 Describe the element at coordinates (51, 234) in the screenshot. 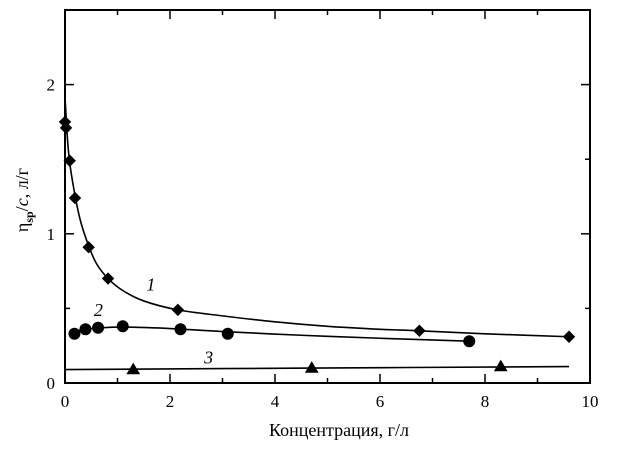

I see `y-tick-label: 1` at that location.